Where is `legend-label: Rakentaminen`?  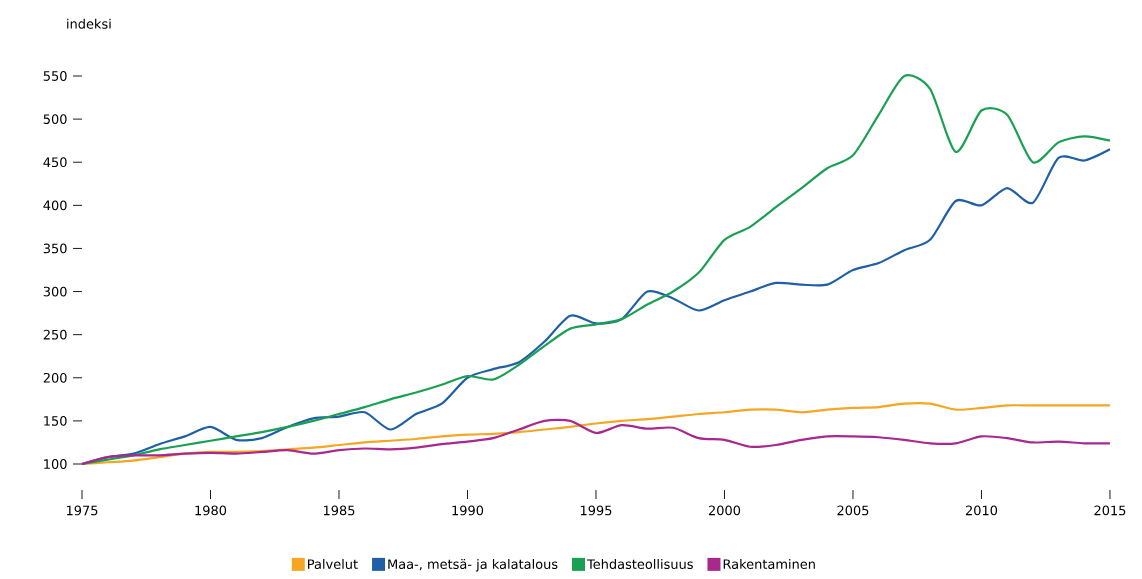 legend-label: Rakentaminen is located at coordinates (769, 564).